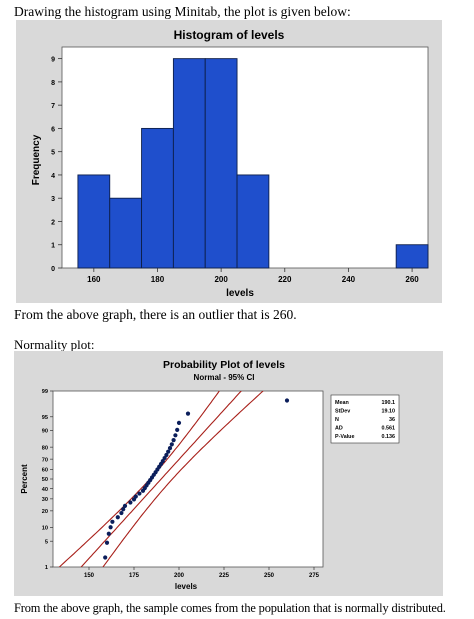 The image size is (474, 619). I want to click on y-tick-label: 20, so click(45, 512).